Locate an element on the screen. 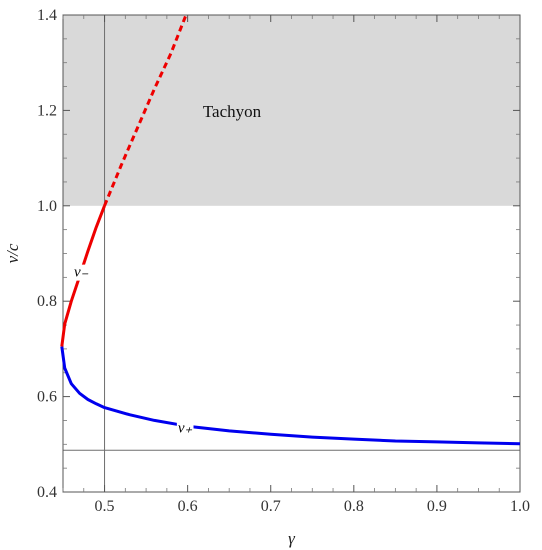 Image resolution: width=542 pixels, height=550 pixels. y-tick-label: 0.6 is located at coordinates (47, 397).